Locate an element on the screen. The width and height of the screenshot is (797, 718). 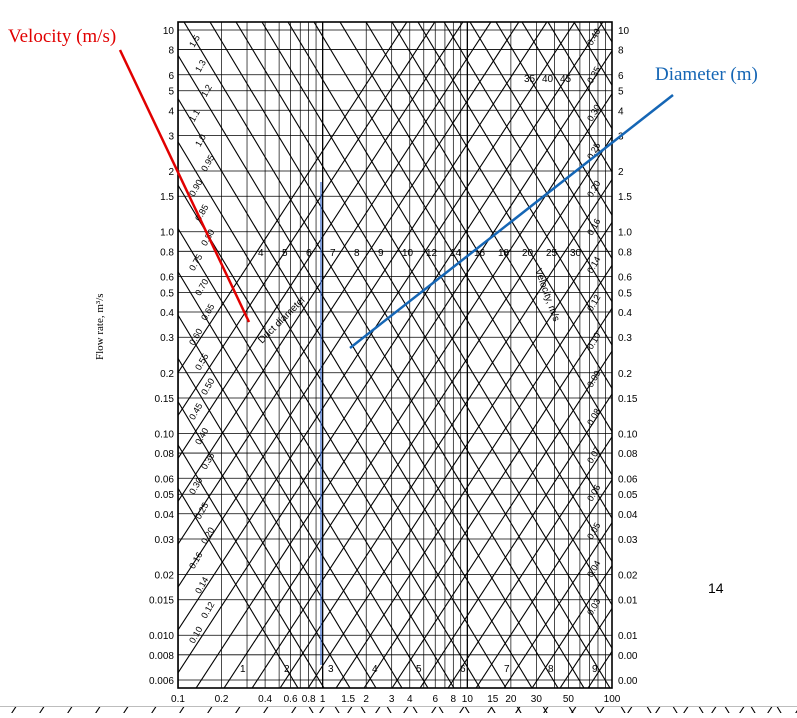
right-y-tick-label: 0.5 is located at coordinates (625, 293).